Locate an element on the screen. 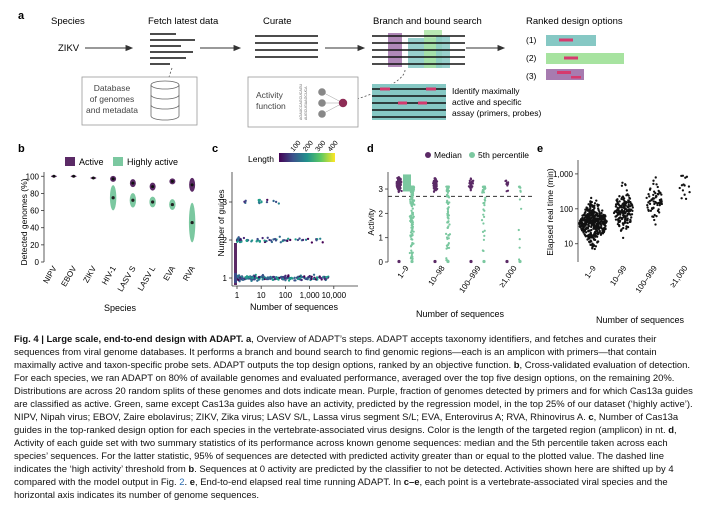 The width and height of the screenshot is (711, 530). d-xtick-label: 10–98 is located at coordinates (437, 276).